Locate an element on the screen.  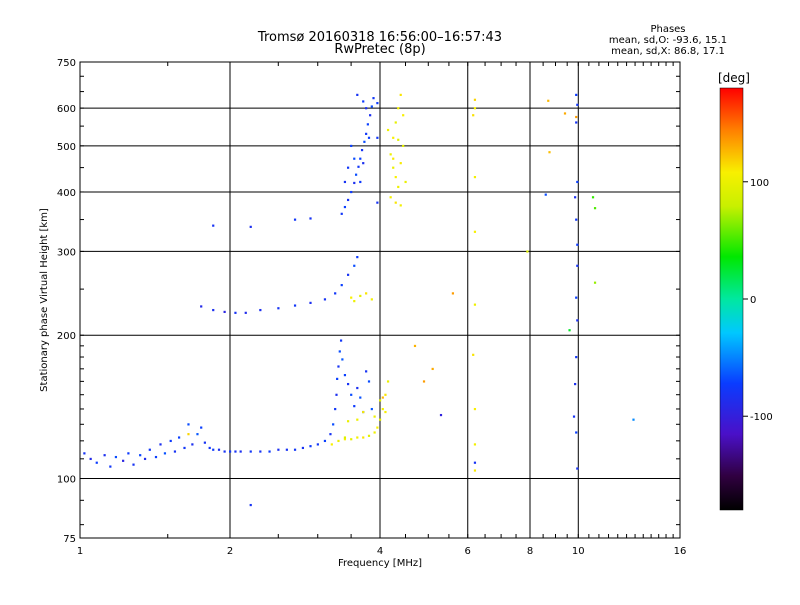
y-tick-label: 75 is located at coordinates (69, 539).